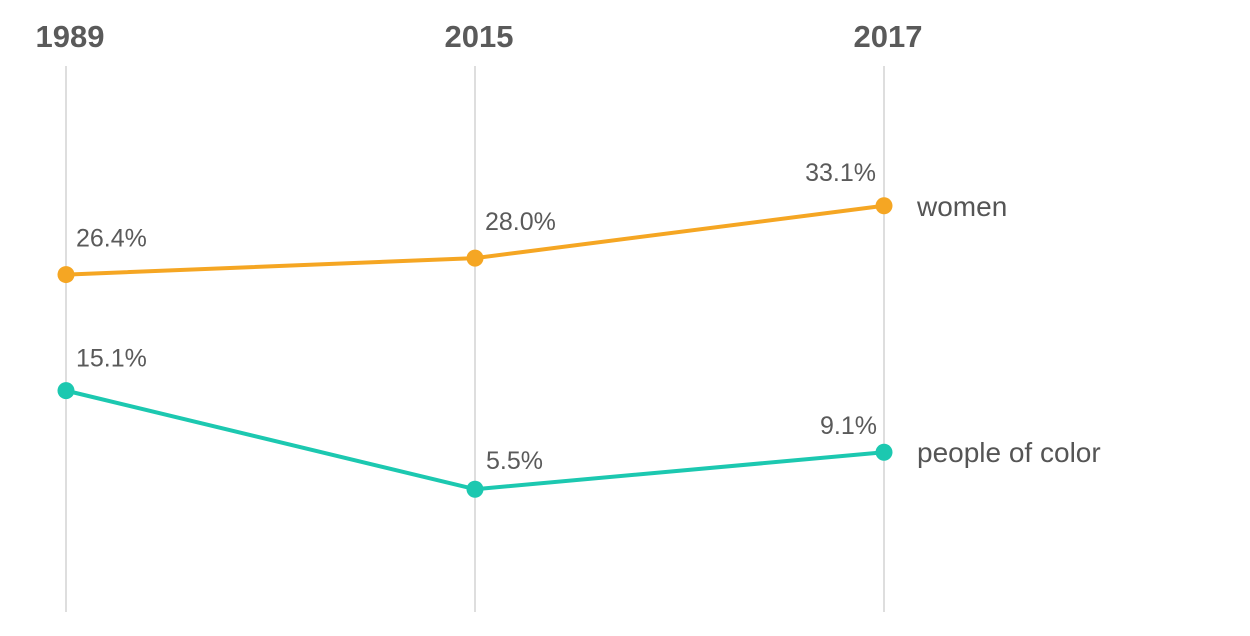 The width and height of the screenshot is (1250, 636). What do you see at coordinates (111, 239) in the screenshot?
I see `data-label-women-1989: 26.4%` at bounding box center [111, 239].